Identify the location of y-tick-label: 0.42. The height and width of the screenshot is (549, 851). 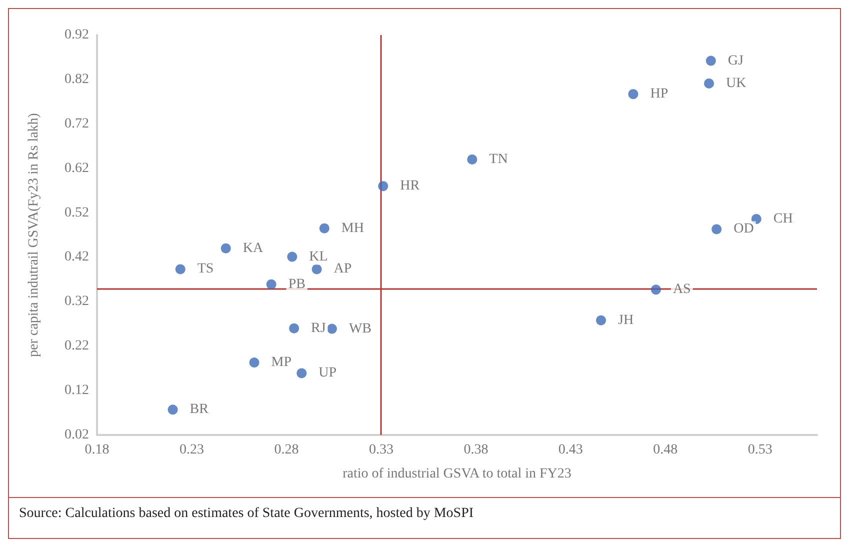
(76, 257).